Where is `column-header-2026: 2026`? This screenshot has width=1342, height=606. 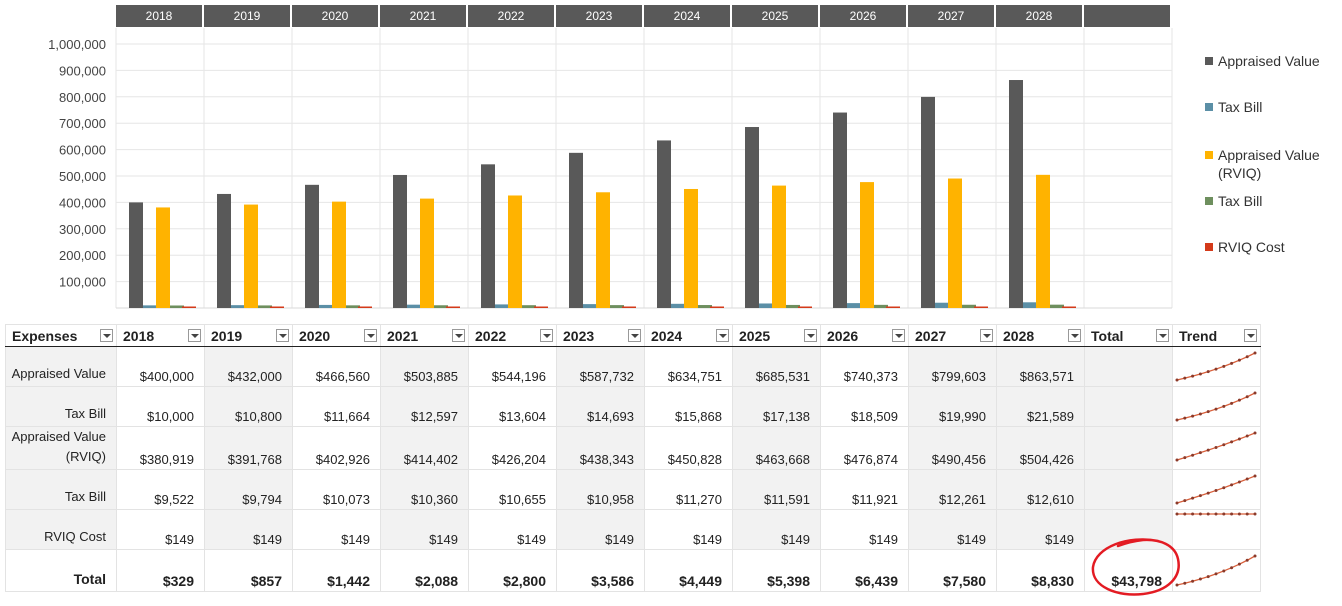 column-header-2026: 2026 is located at coordinates (864, 335).